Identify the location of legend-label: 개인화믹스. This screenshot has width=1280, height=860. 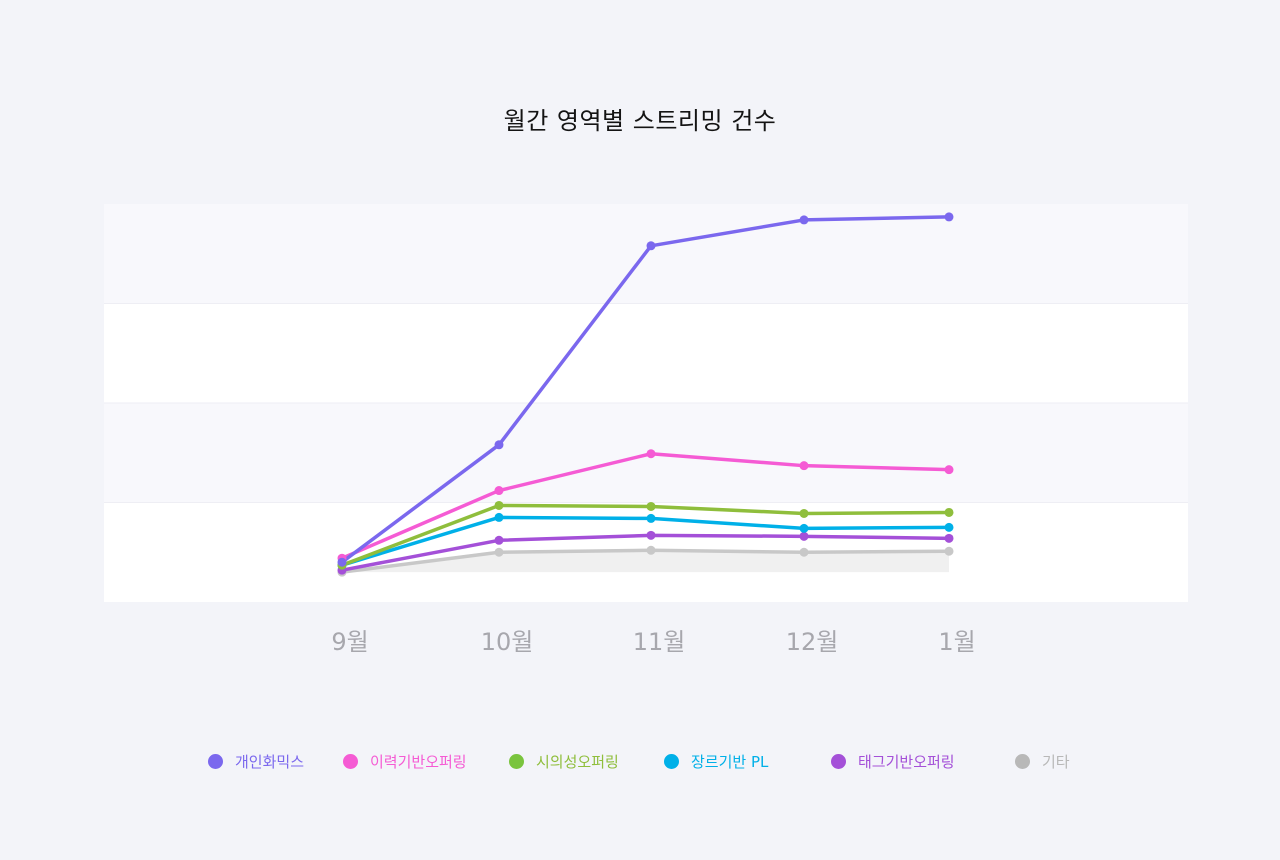
(270, 761).